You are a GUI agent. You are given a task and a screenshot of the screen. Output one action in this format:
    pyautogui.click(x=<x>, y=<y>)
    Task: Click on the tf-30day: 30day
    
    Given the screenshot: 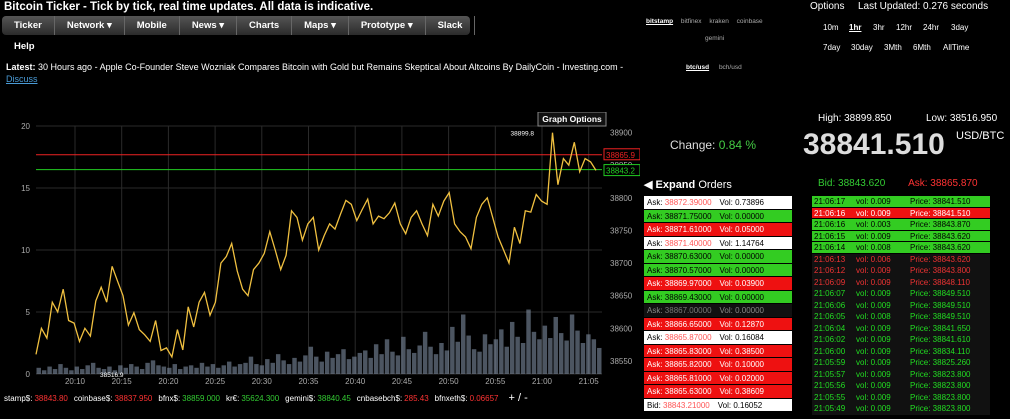 What is the action you would take?
    pyautogui.click(x=862, y=47)
    